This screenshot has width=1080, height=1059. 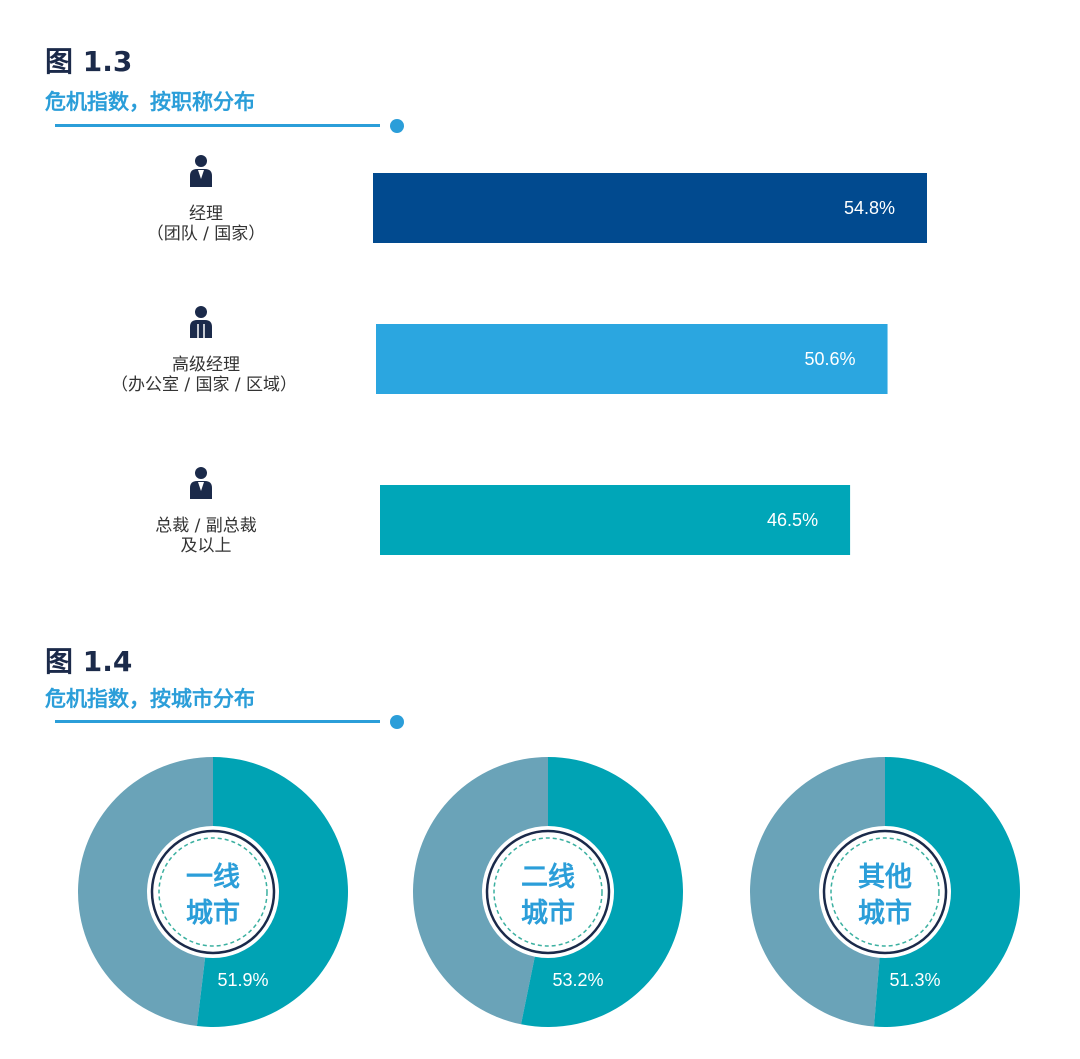 I want to click on figure-1-3-rule-dot, so click(x=397, y=126).